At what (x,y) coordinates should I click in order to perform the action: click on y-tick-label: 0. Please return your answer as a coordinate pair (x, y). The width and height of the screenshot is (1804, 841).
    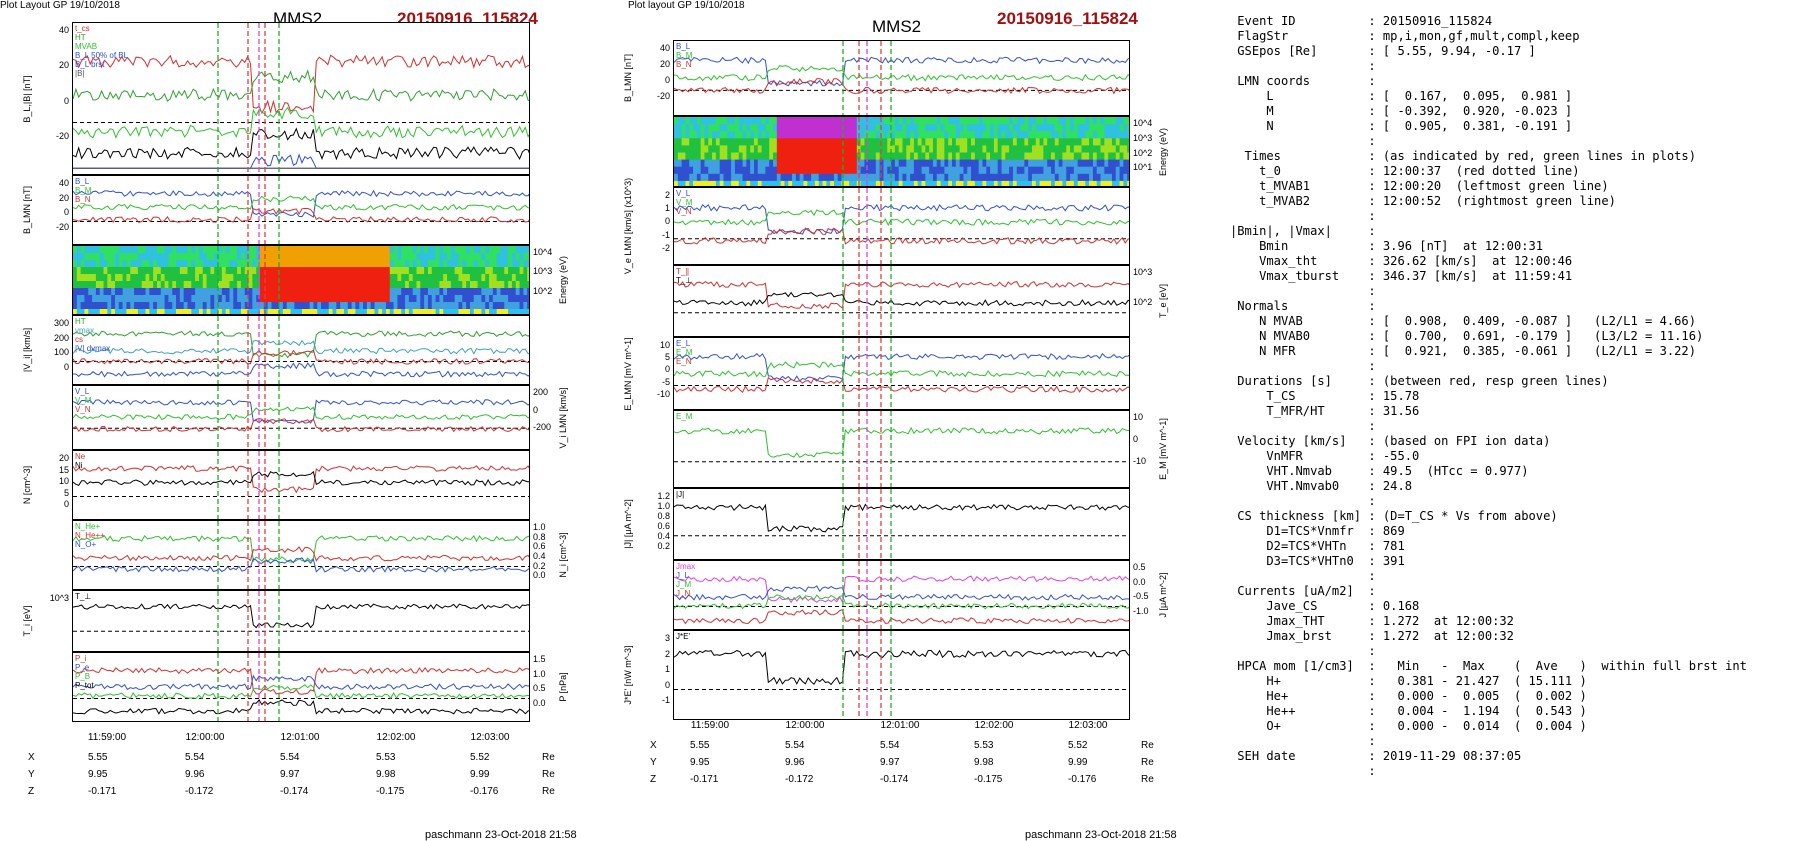
    Looking at the image, I should click on (667, 369).